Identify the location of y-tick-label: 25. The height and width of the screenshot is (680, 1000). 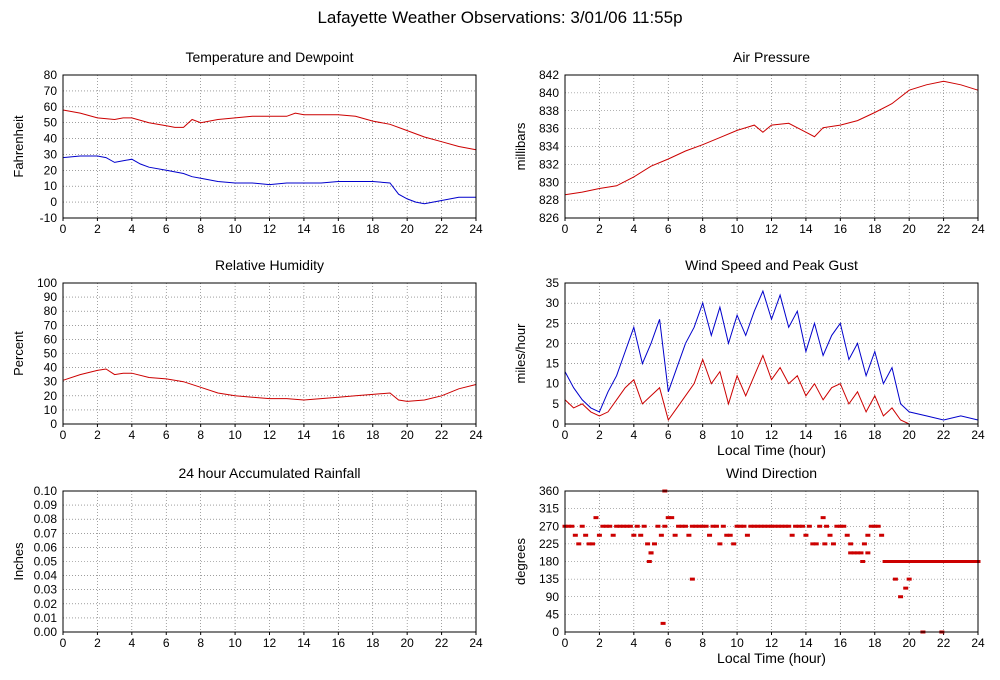
(553, 323).